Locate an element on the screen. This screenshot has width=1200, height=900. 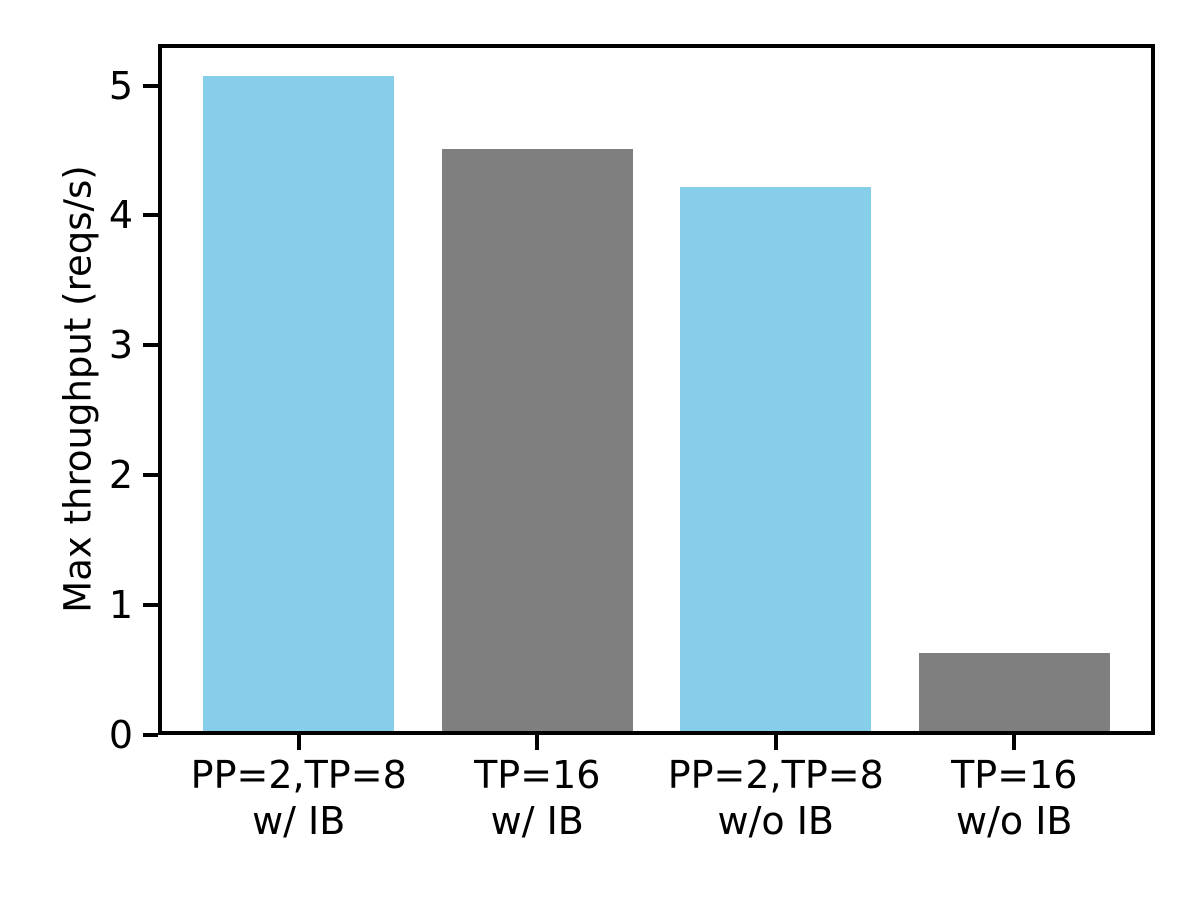
y-tick-label: 5 is located at coordinates (120, 85).